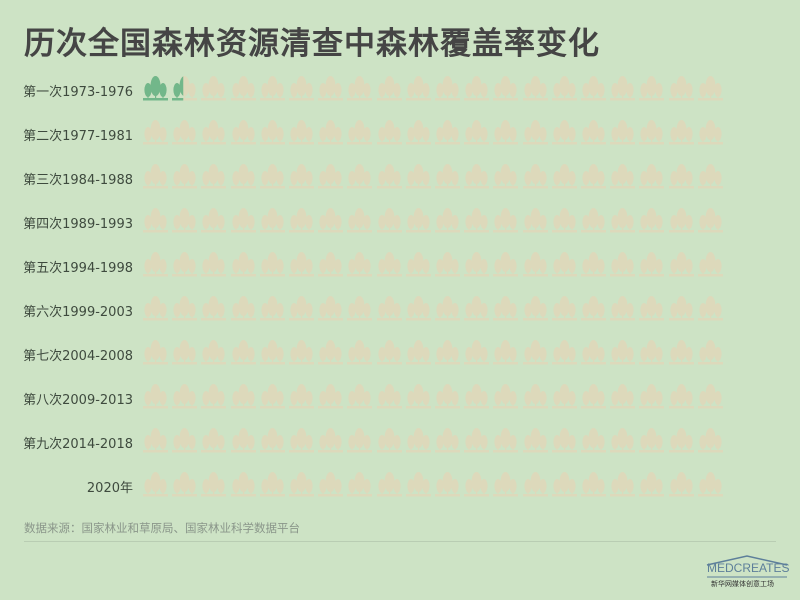 Image resolution: width=800 pixels, height=600 pixels. What do you see at coordinates (78, 136) in the screenshot?
I see `row-label: 第二次1977-1981` at bounding box center [78, 136].